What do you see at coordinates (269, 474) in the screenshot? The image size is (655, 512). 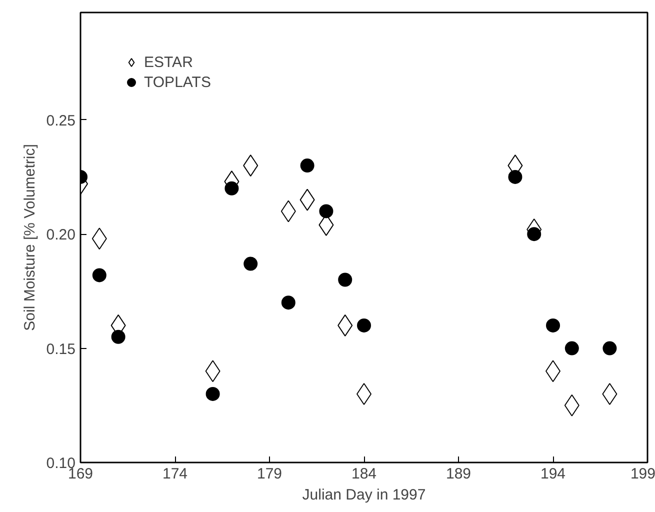 I see `x-tick-label: 179` at bounding box center [269, 474].